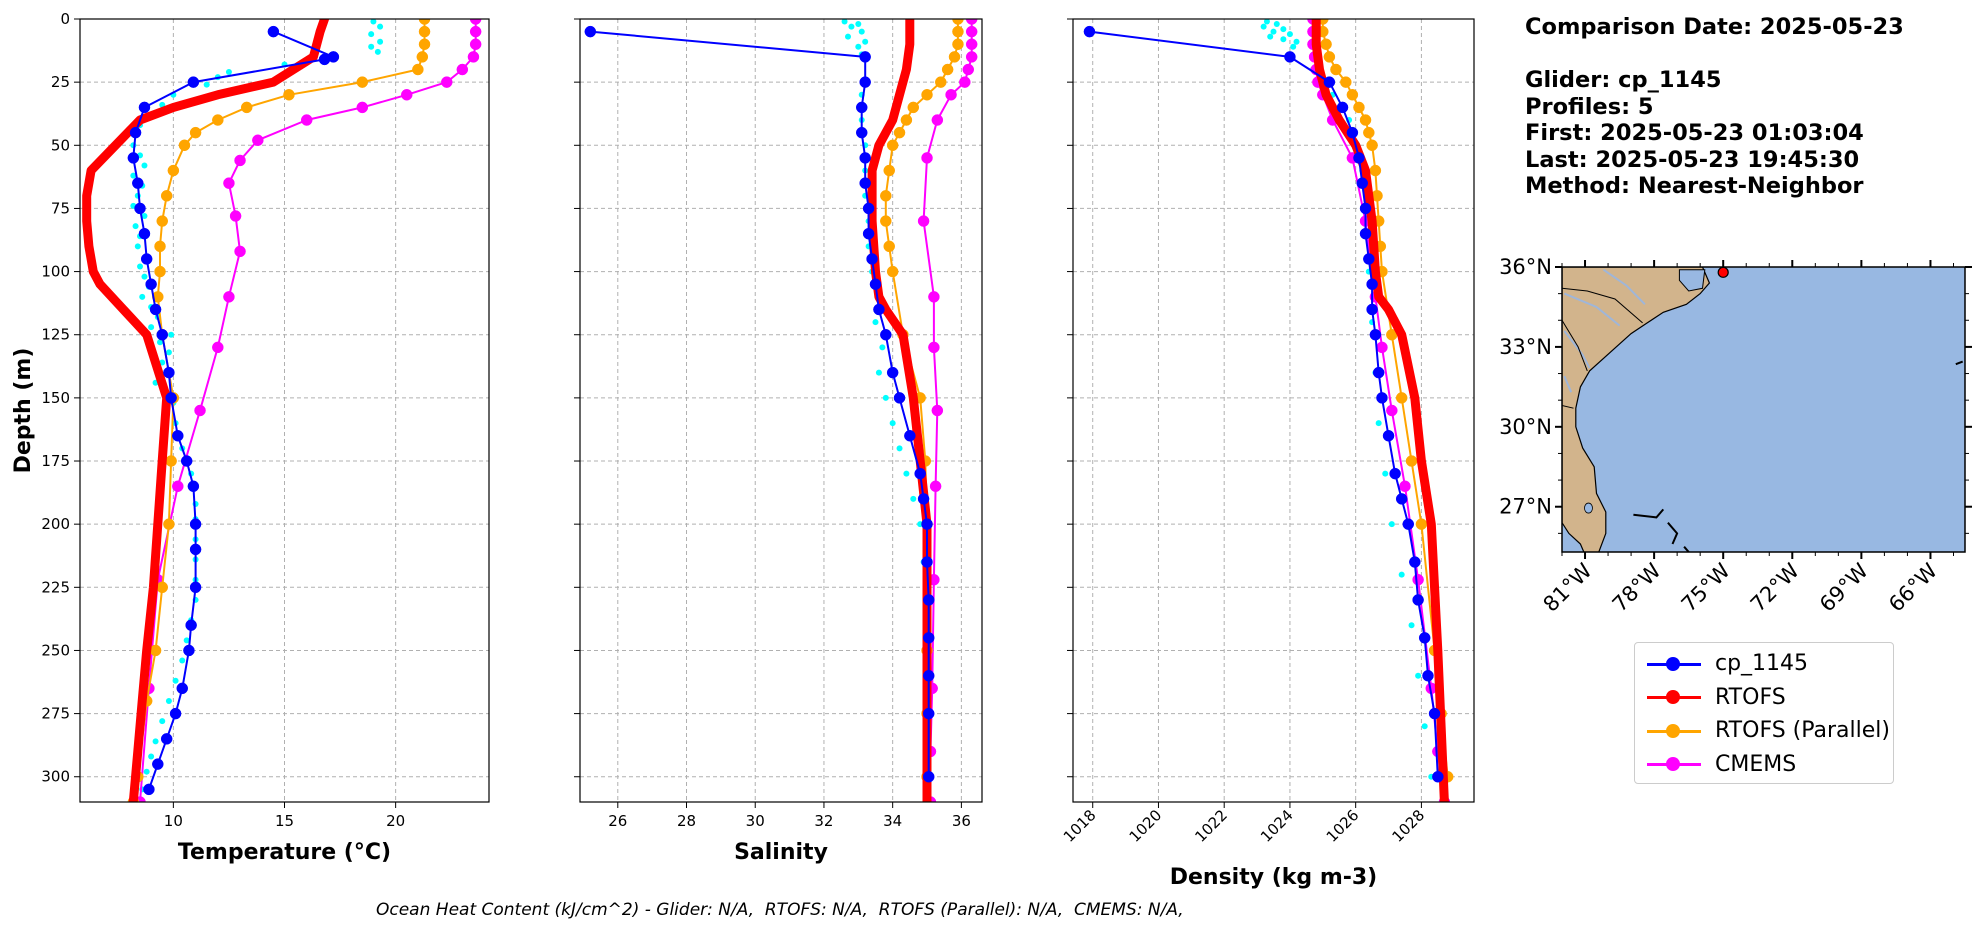  What do you see at coordinates (755, 821) in the screenshot?
I see `x-tick-label: 30` at bounding box center [755, 821].